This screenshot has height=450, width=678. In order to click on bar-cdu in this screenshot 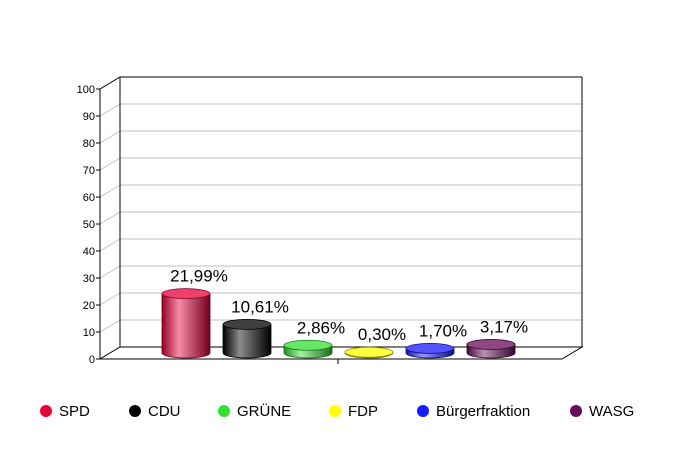, I will do `click(247, 338)`.